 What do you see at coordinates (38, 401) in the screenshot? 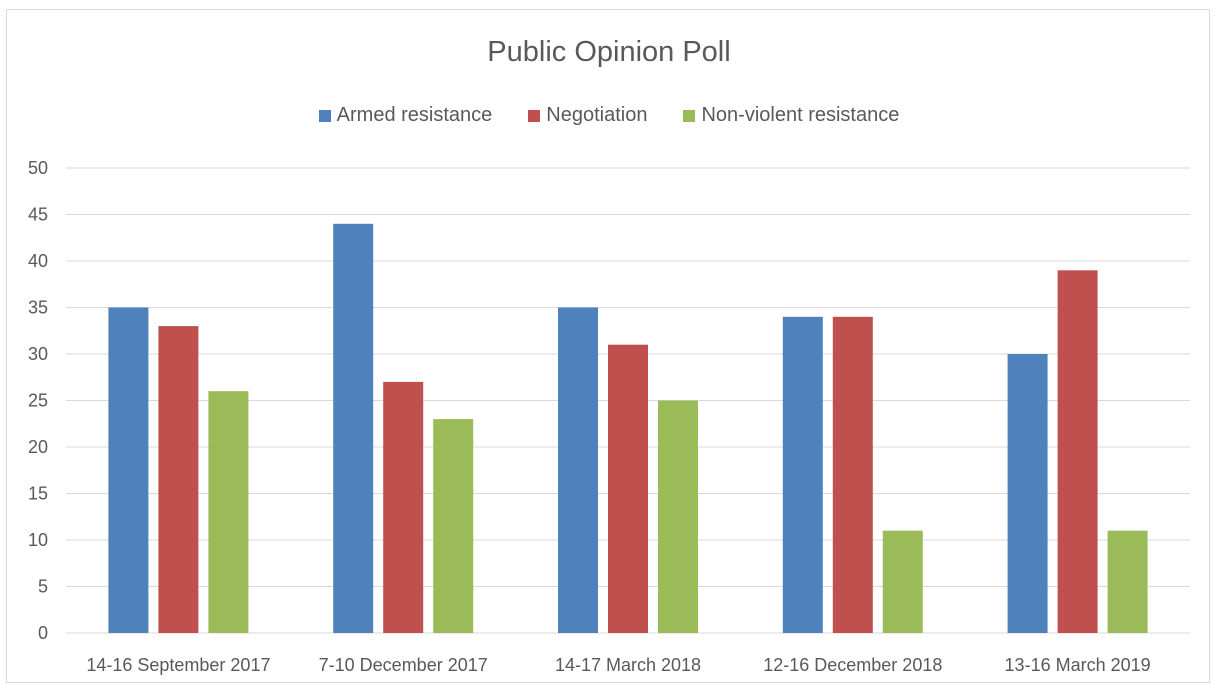
I see `y-tick-label: 25` at bounding box center [38, 401].